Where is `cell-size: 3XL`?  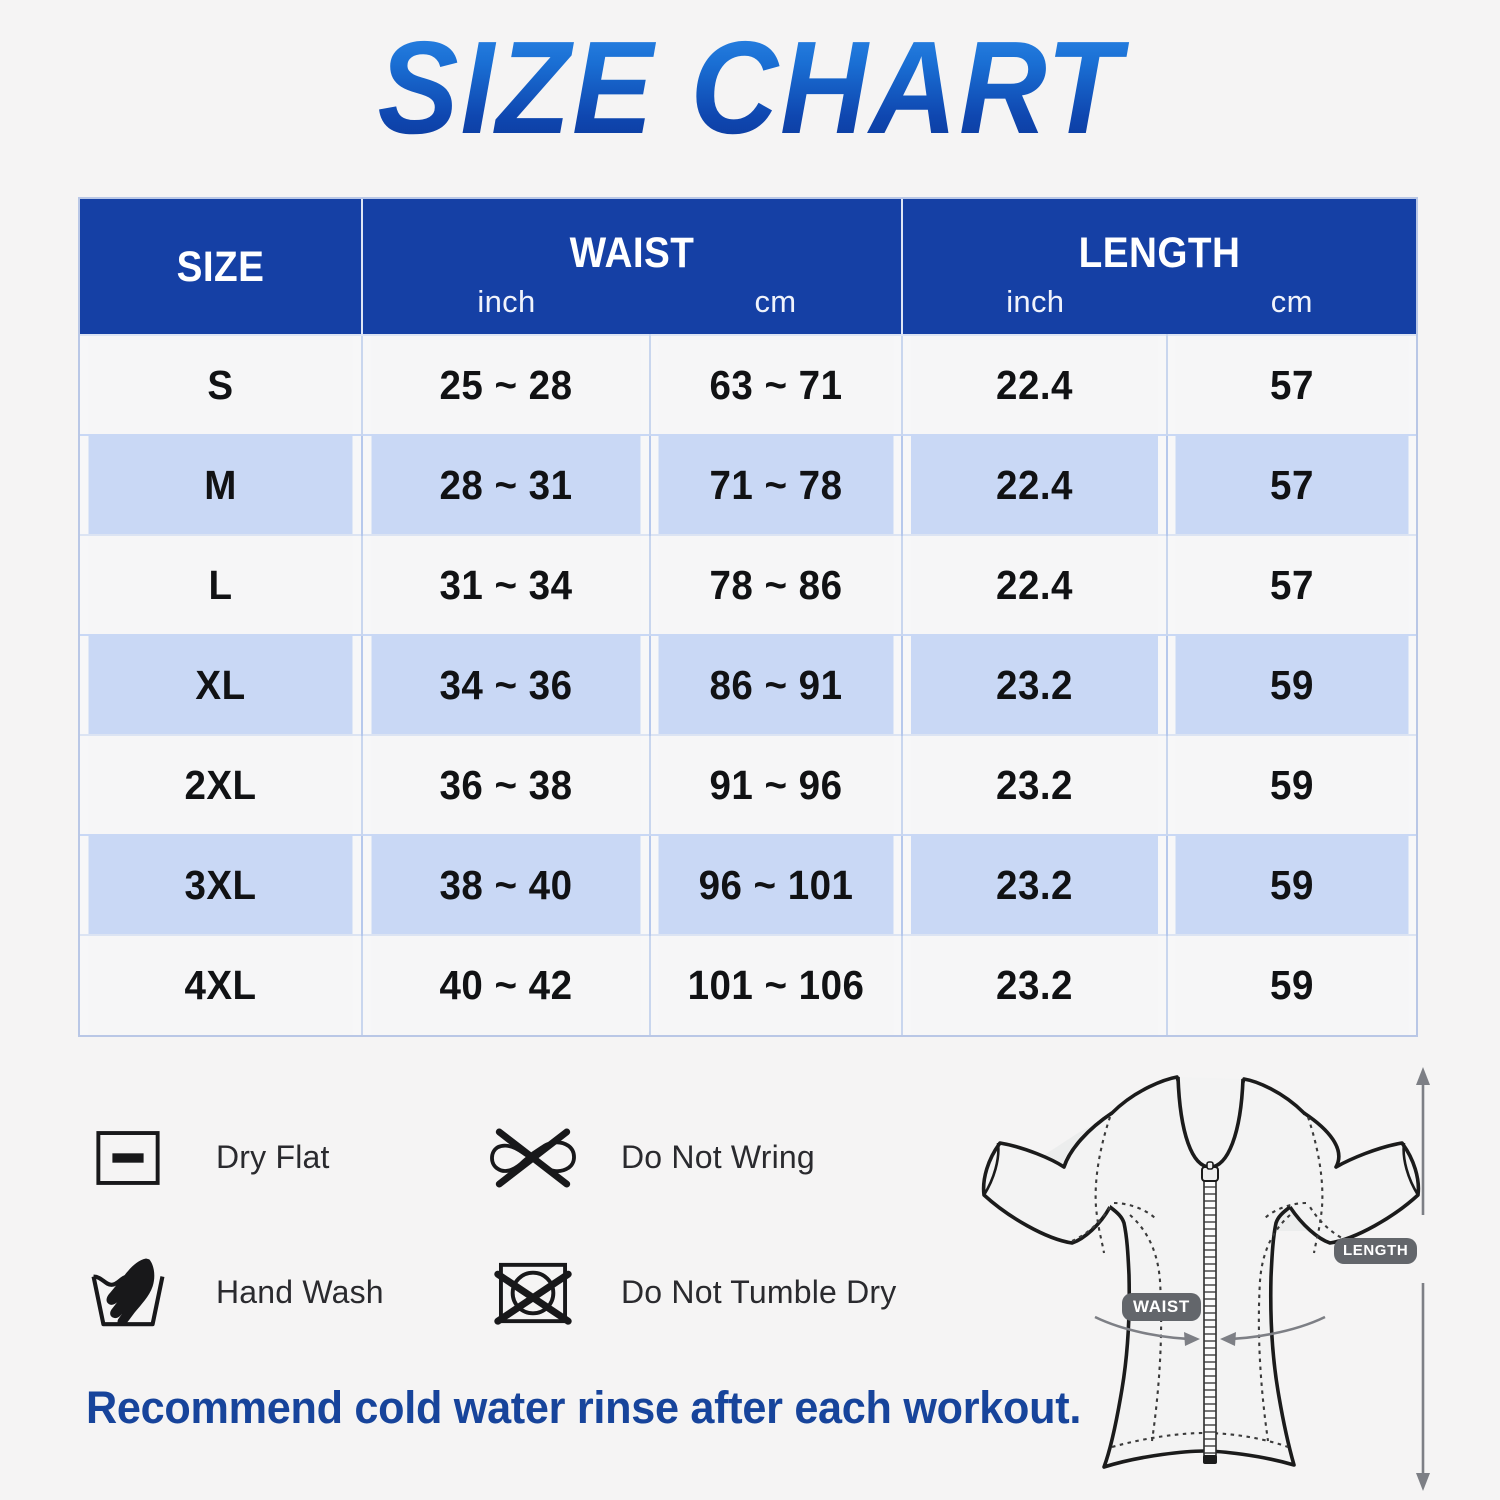
cell-size: 3XL is located at coordinates (221, 884).